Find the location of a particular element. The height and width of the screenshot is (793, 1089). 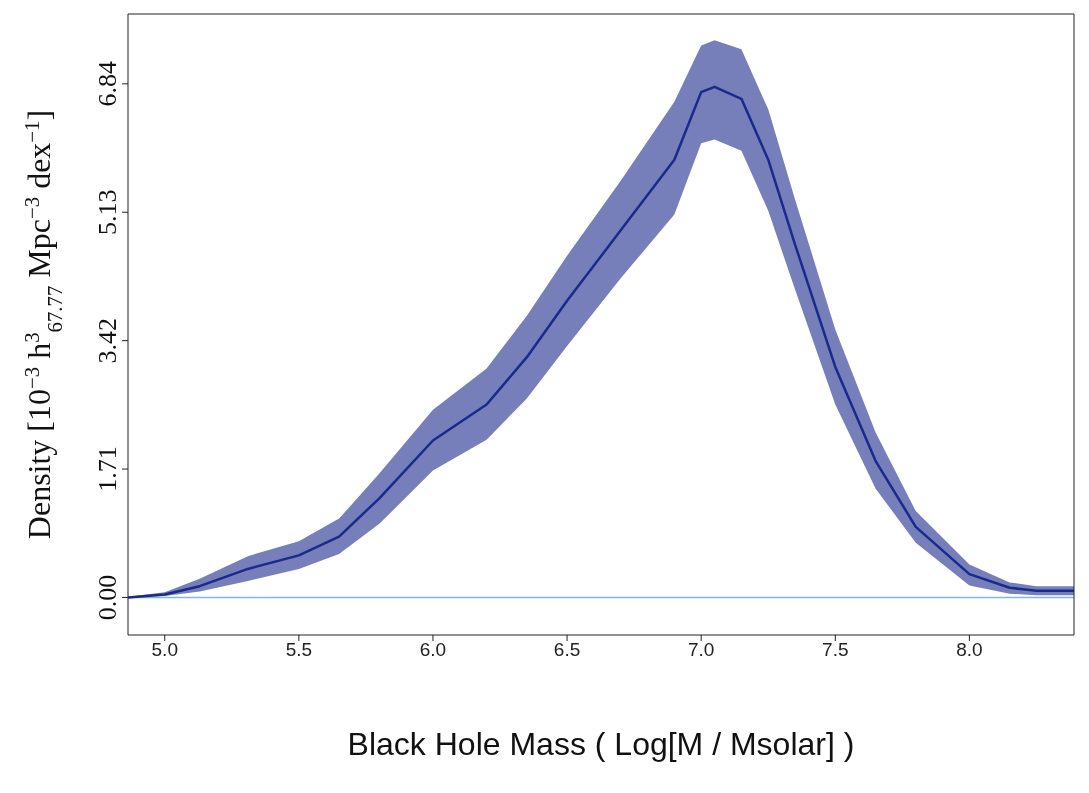

x-tick-label: 5.0 is located at coordinates (164, 650).